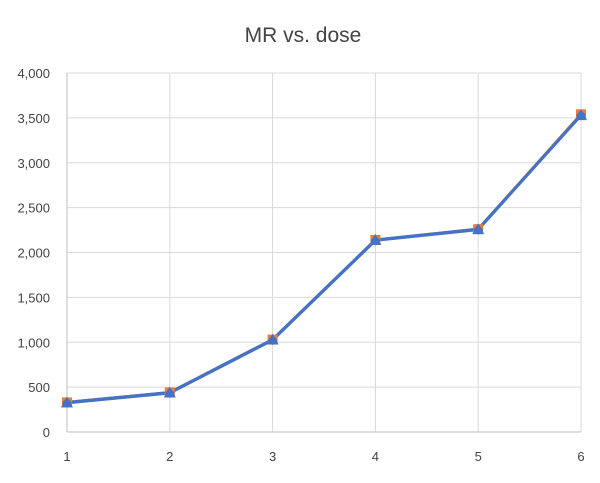 This screenshot has width=600, height=483. What do you see at coordinates (272, 456) in the screenshot?
I see `x-tick-label: 3` at bounding box center [272, 456].